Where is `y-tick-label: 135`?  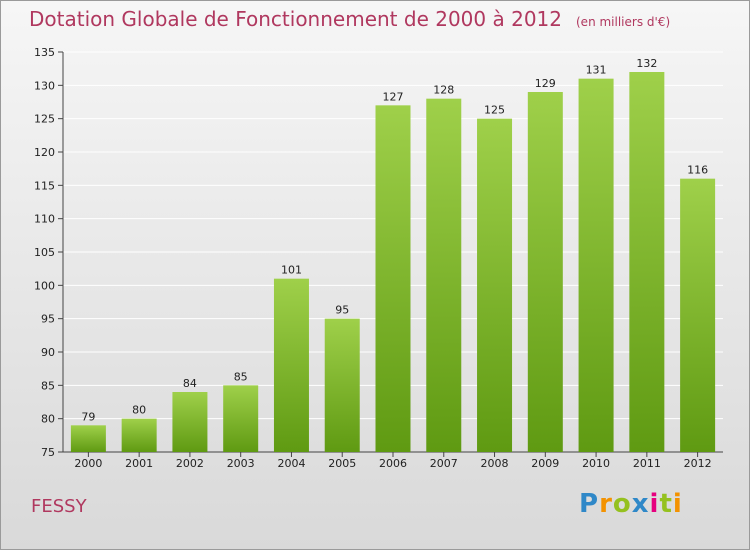 y-tick-label: 135 is located at coordinates (44, 52).